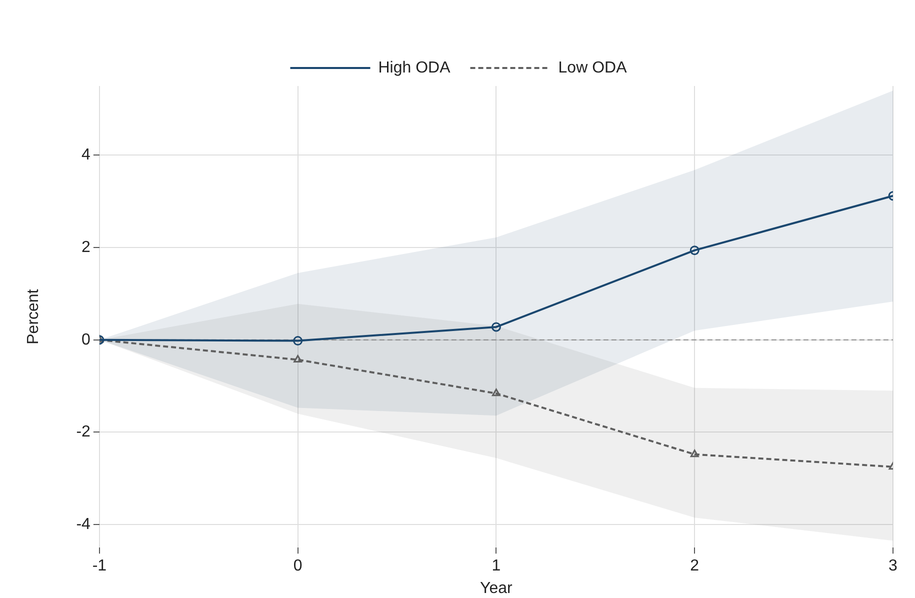 The height and width of the screenshot is (598, 915). I want to click on y-tick-label: -2, so click(83, 432).